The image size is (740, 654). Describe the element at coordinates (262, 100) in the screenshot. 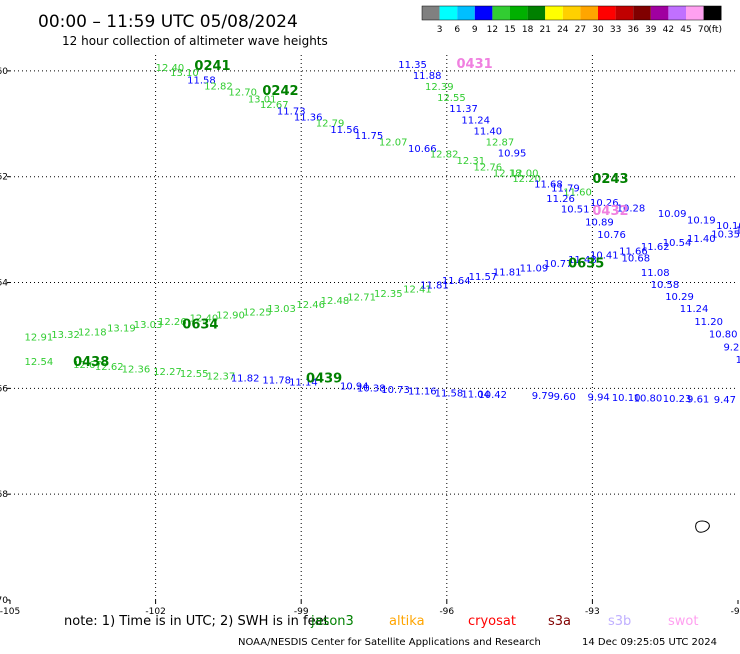

I see `wave-height-value: 13.01` at that location.